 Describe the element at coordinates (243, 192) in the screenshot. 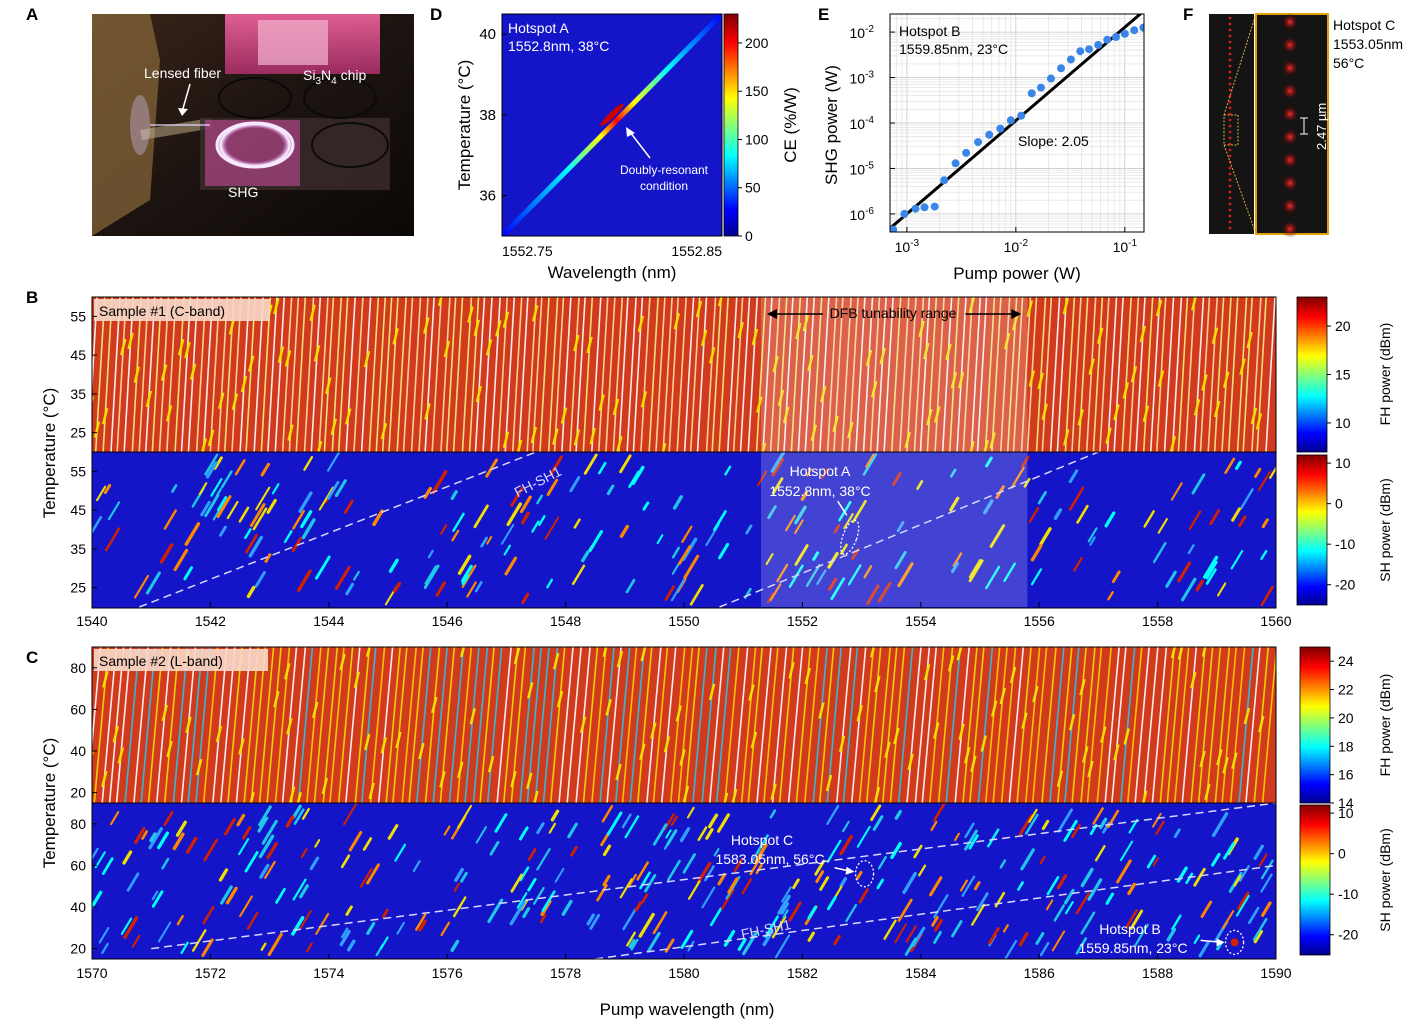

I see `panel-a-shg-label: SHG` at that location.